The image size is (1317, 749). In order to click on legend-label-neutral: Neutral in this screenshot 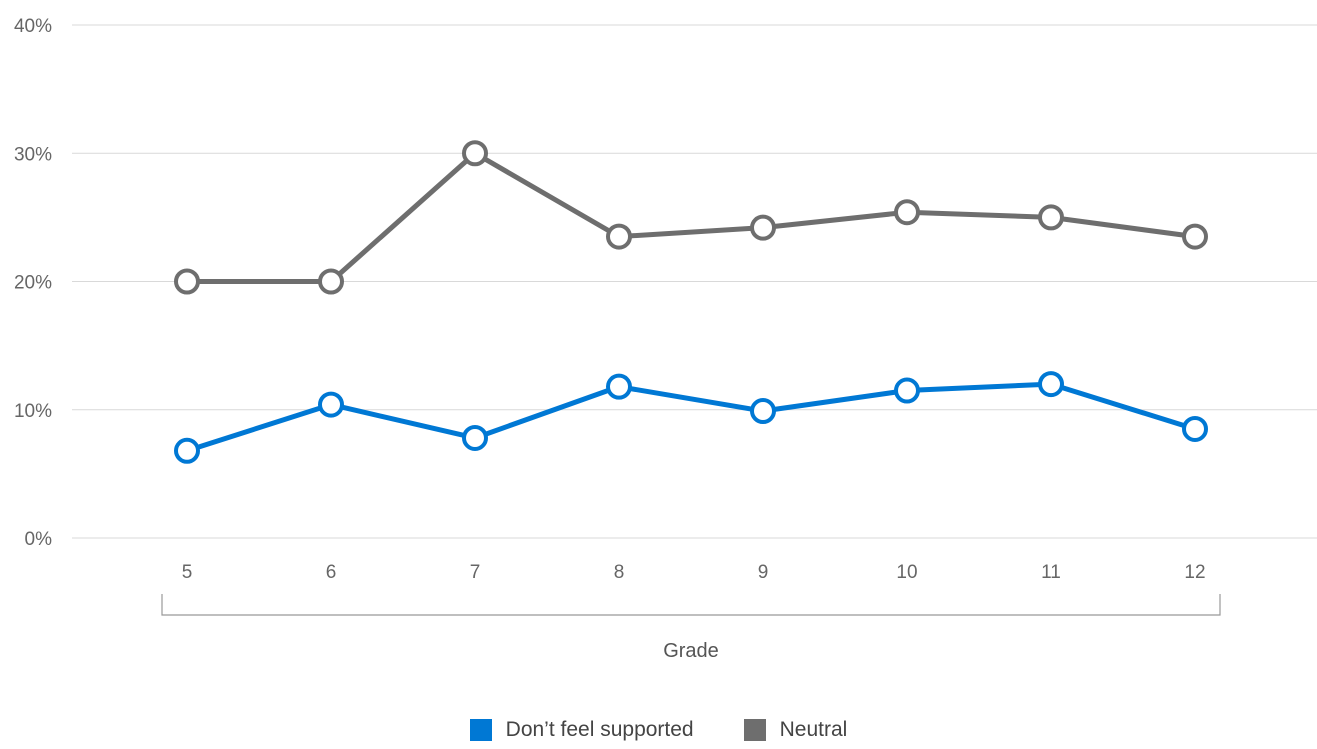, I will do `click(813, 729)`.